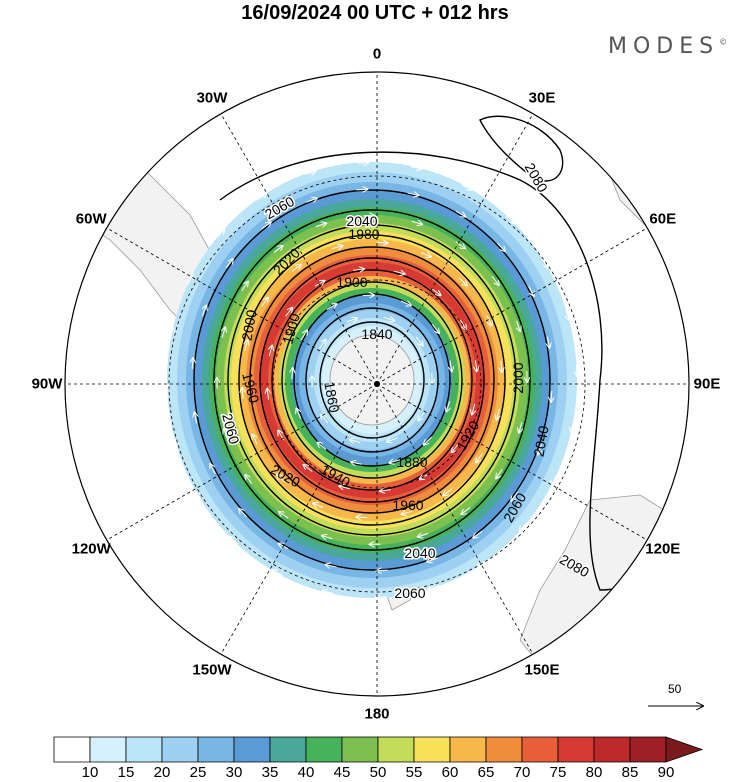  I want to click on pole-marker, so click(377, 384).